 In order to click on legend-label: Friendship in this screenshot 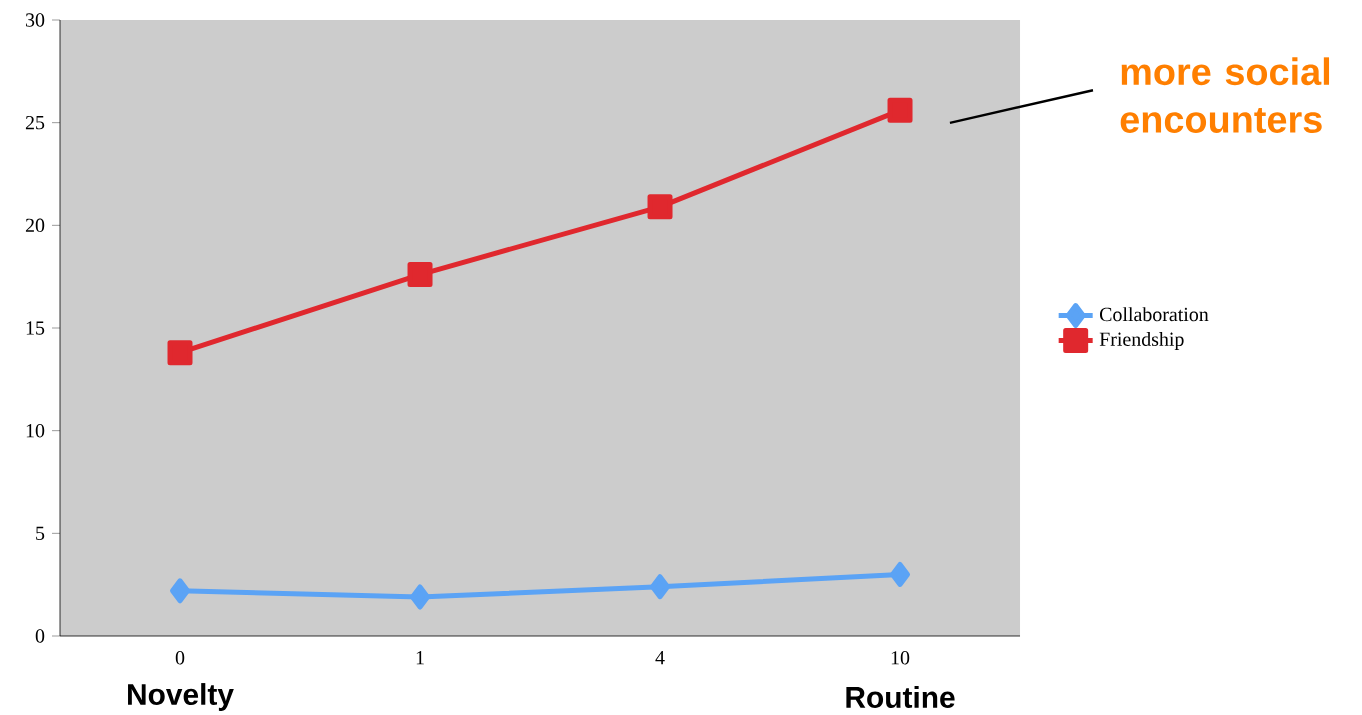, I will do `click(1141, 341)`.